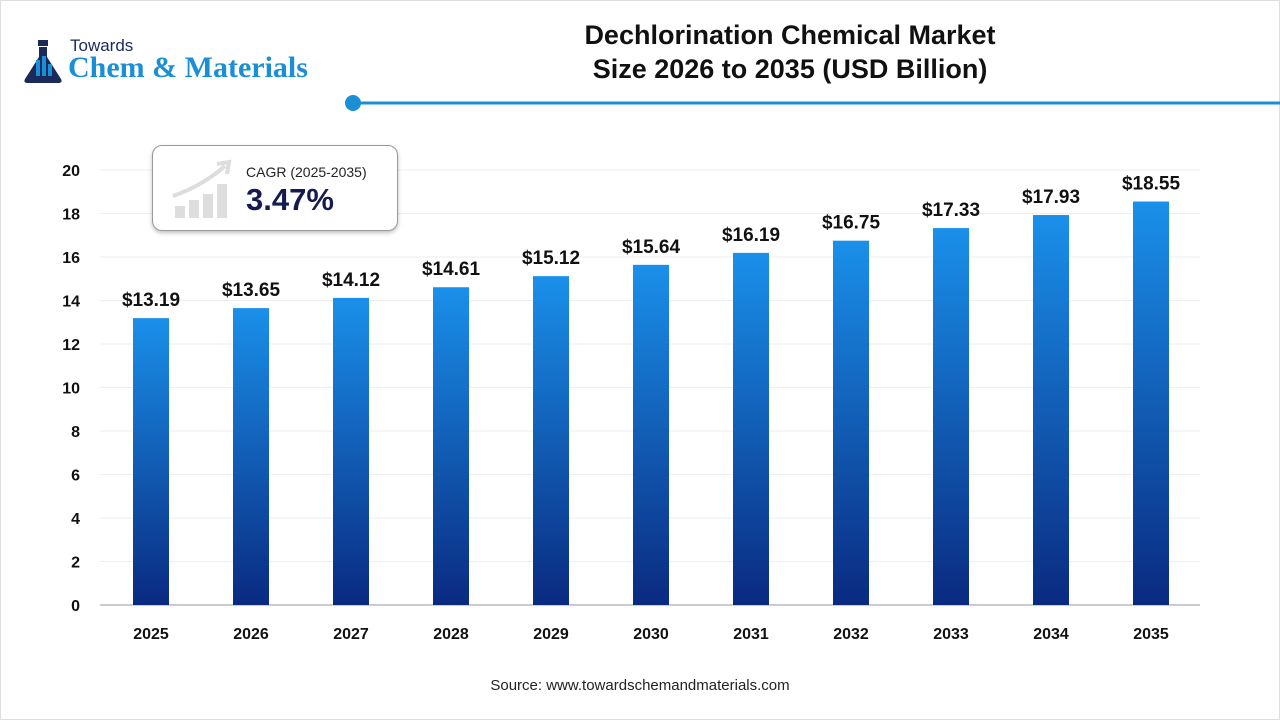  I want to click on data-label: $18.55, so click(1151, 184).